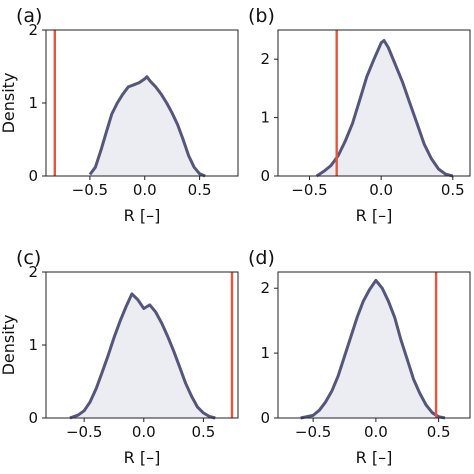  Describe the element at coordinates (28, 258) in the screenshot. I see `panel-label: (c)` at that location.